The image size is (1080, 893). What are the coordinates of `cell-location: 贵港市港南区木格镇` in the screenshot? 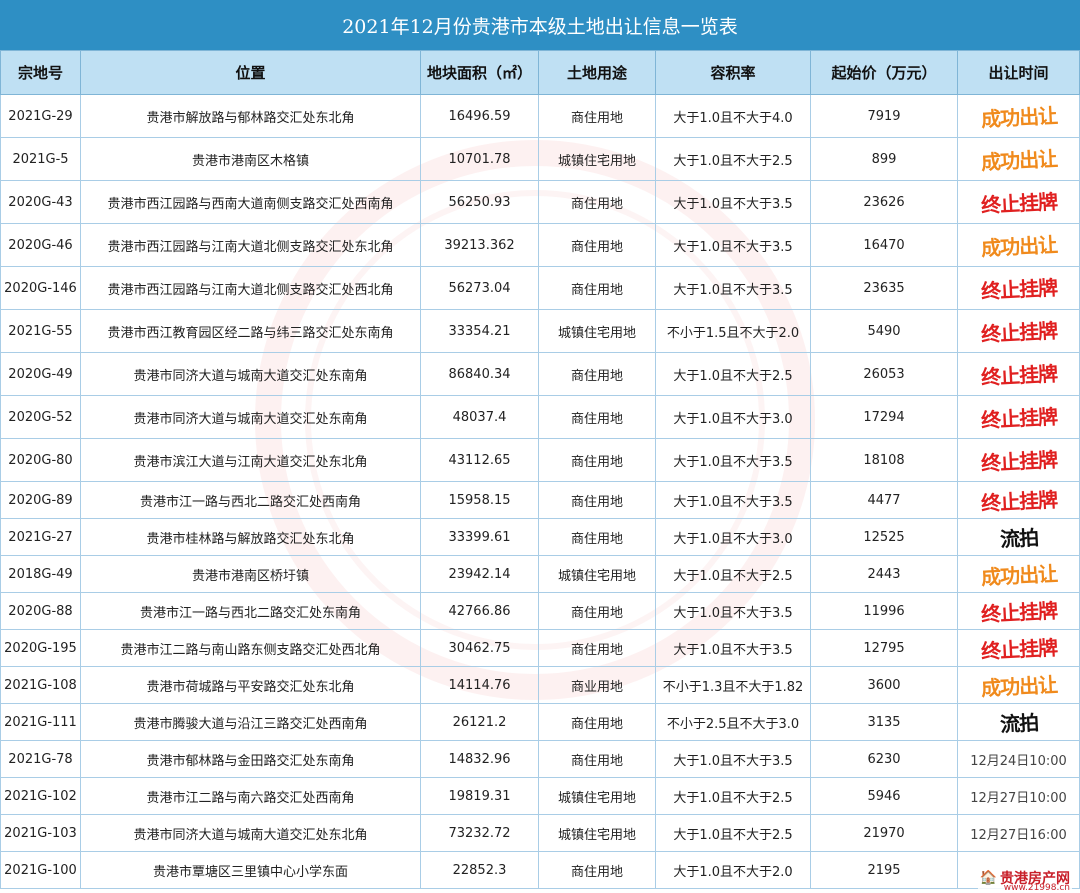 It's located at (250, 159).